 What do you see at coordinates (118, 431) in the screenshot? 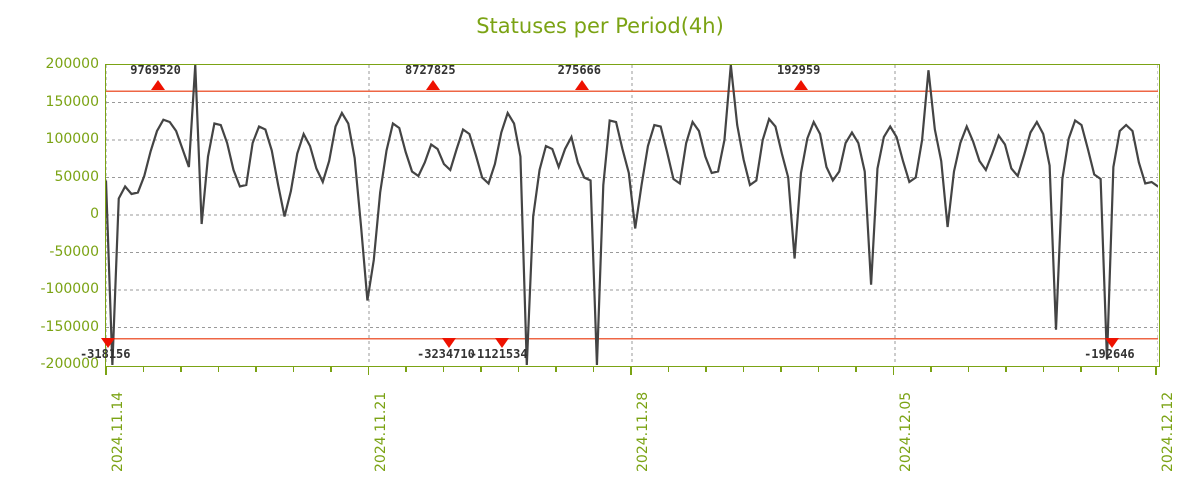
I see `x-axis-tick-label: 2024.11.14` at bounding box center [118, 431].